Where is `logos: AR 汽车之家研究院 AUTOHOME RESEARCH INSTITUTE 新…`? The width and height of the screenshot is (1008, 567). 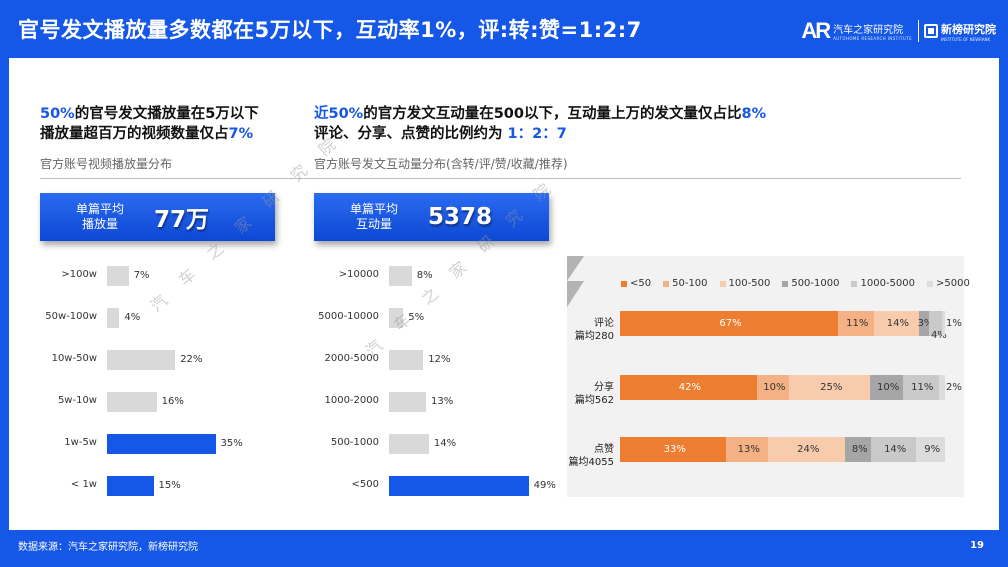 logos: AR 汽车之家研究院 AUTOHOME RESEARCH INSTITUTE 新… is located at coordinates (898, 31).